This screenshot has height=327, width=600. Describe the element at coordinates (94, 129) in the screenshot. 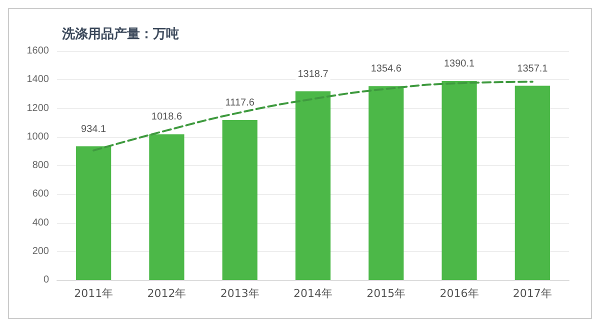

I see `data-label: 934.1` at that location.